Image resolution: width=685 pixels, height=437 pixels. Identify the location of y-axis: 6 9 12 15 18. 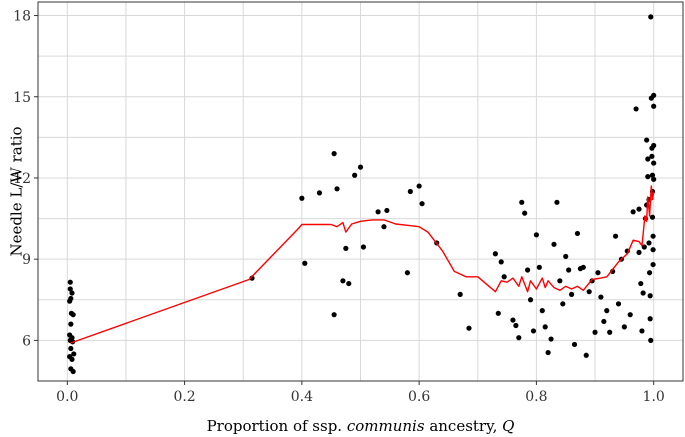
(25, 179).